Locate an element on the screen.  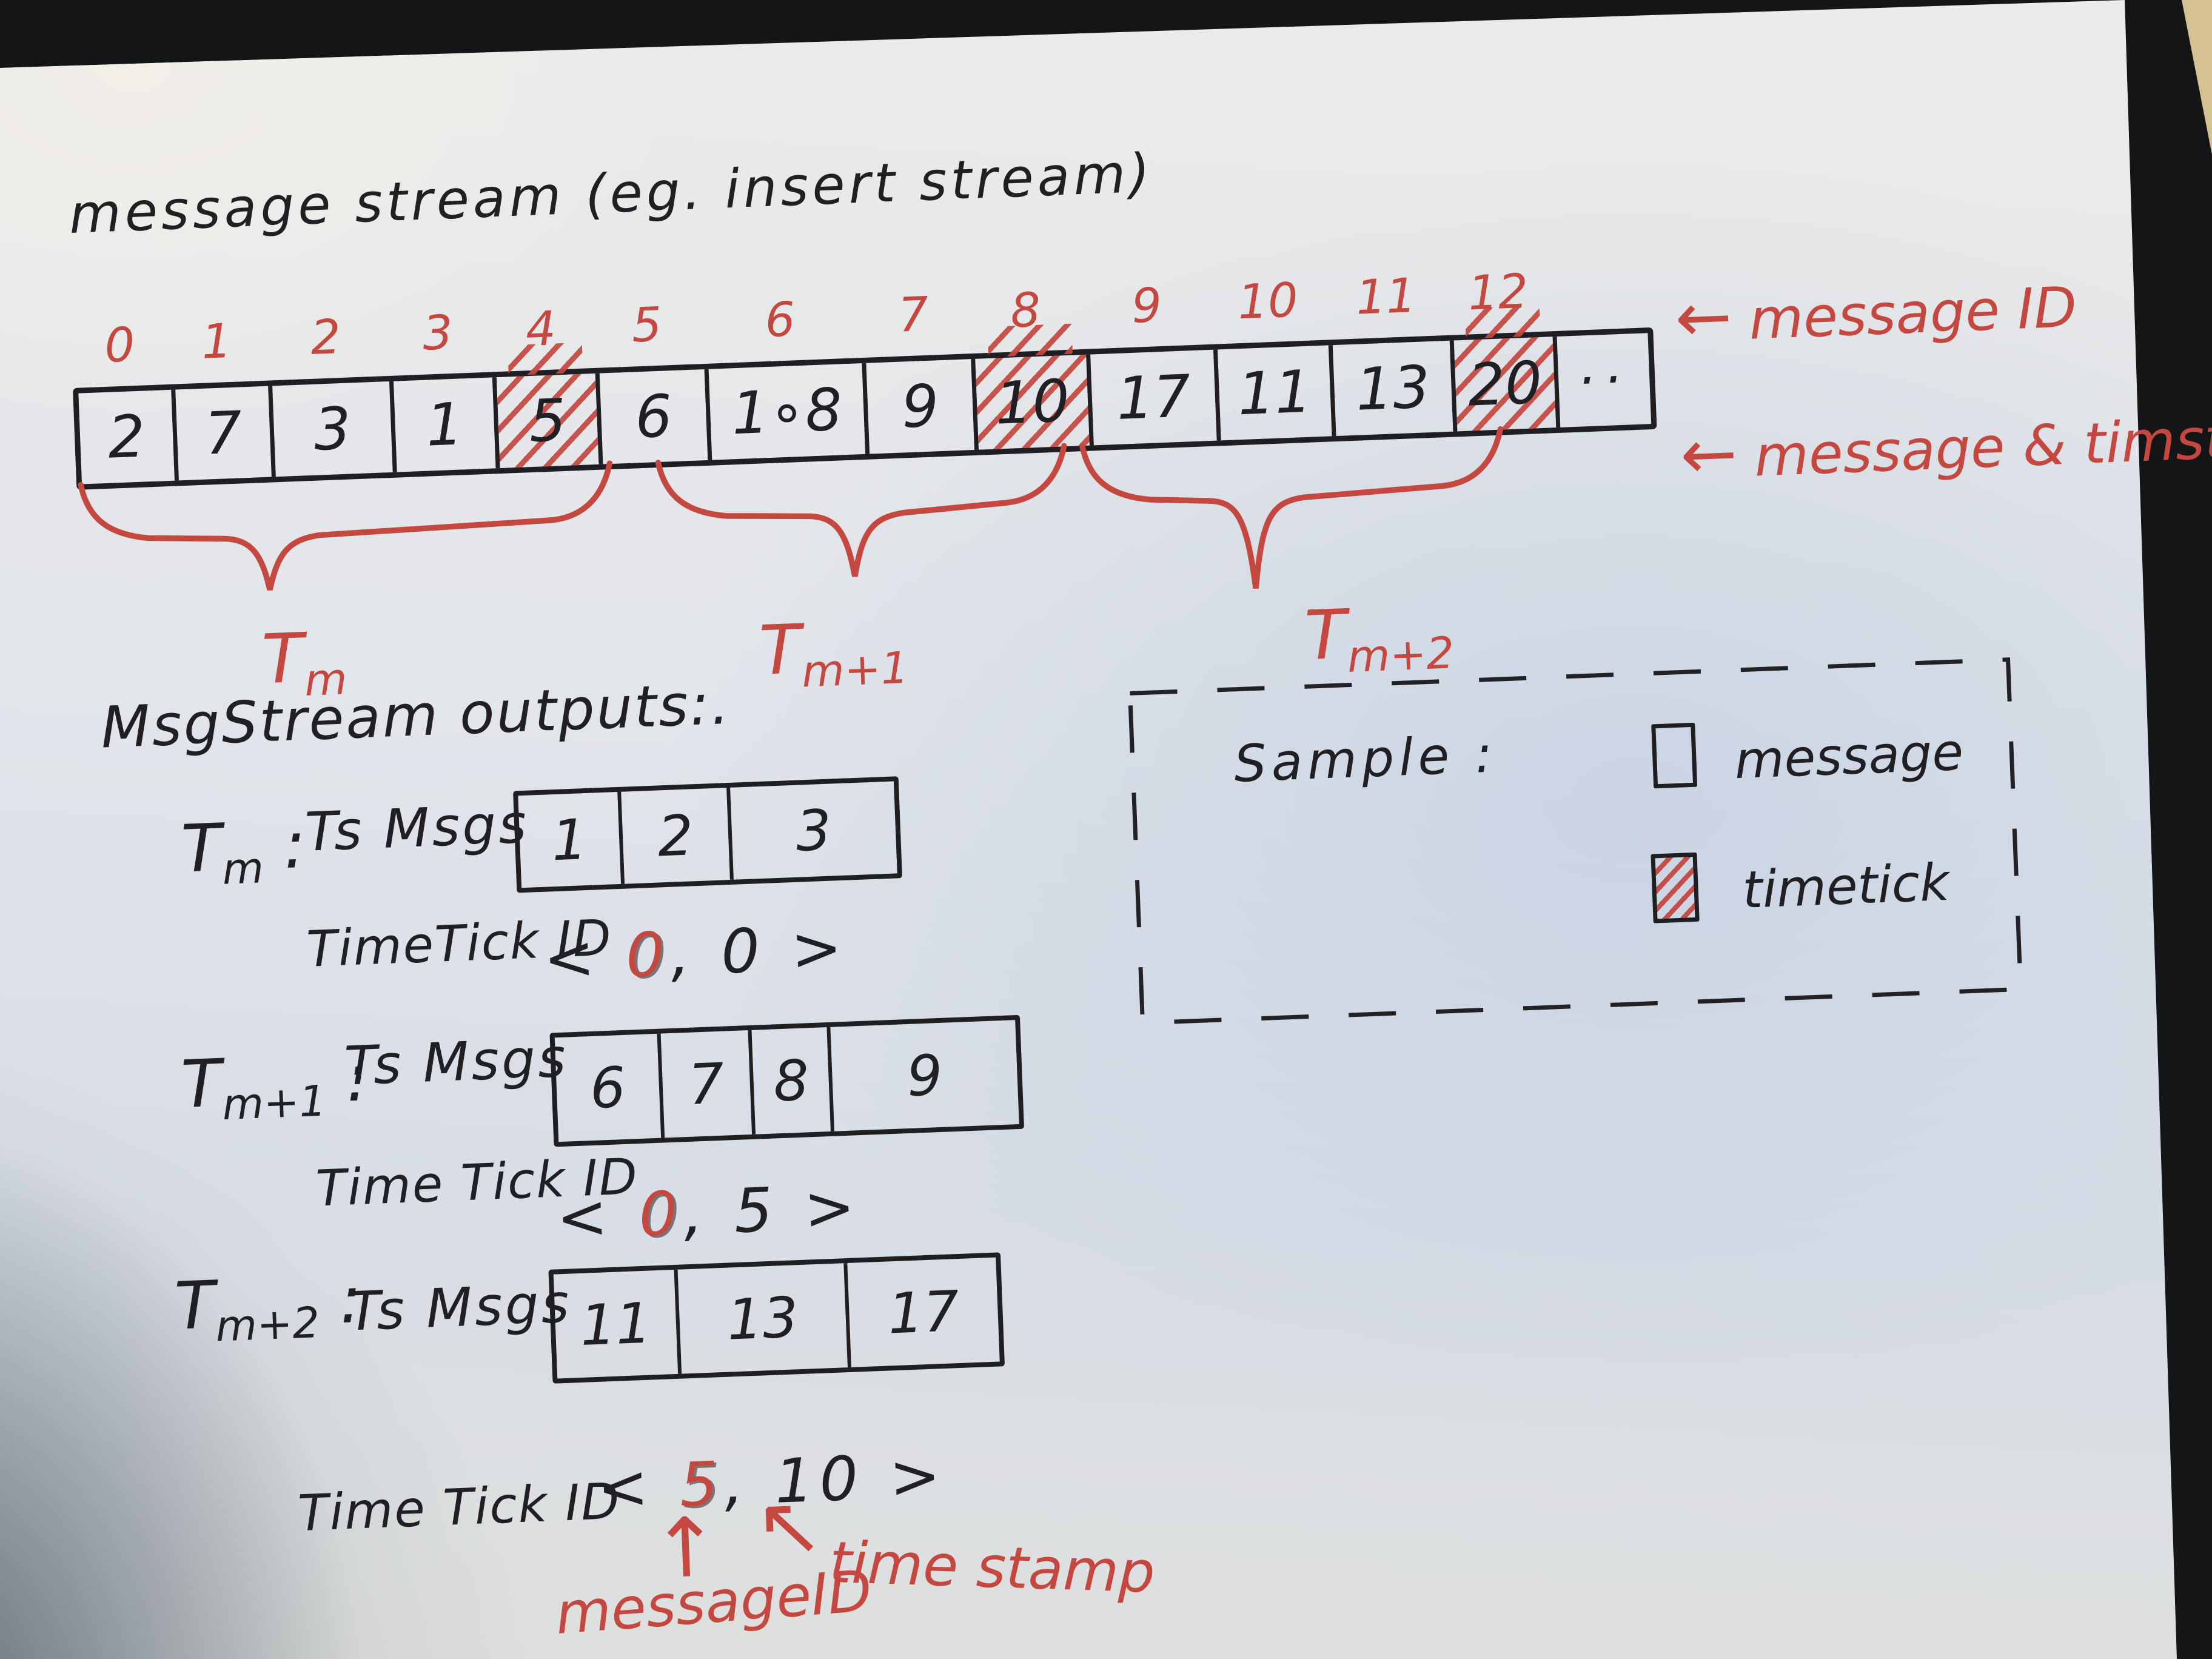
window-braces is located at coordinates (791, 509).